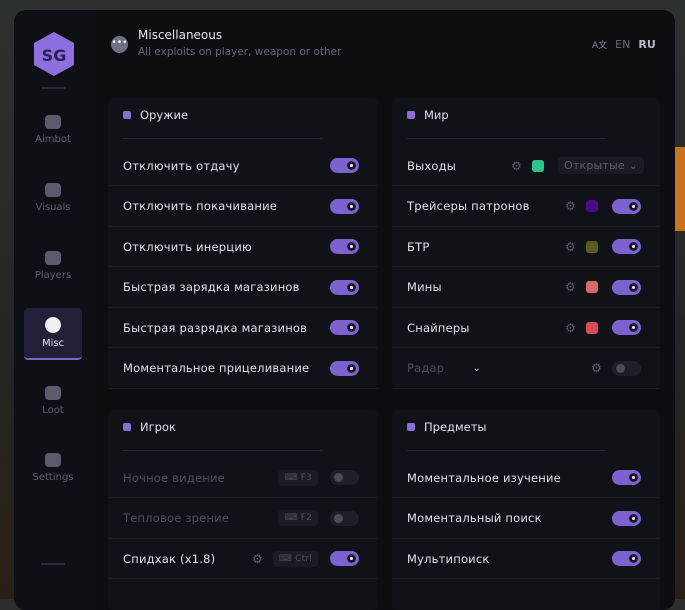 This screenshot has width=685, height=610. Describe the element at coordinates (468, 206) in the screenshot. I see `option-label: Трейсеры патронов` at that location.